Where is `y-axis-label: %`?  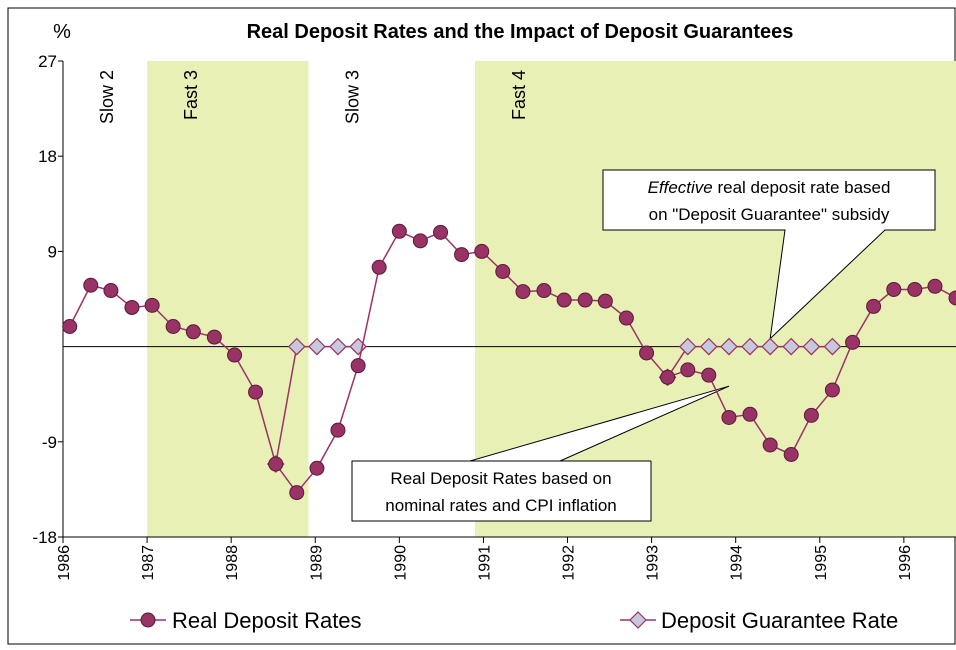 y-axis-label: % is located at coordinates (62, 32).